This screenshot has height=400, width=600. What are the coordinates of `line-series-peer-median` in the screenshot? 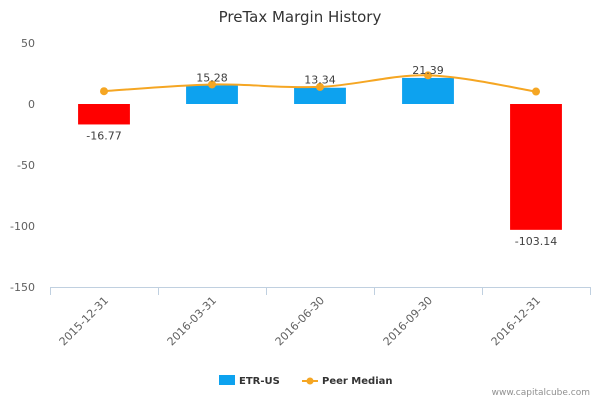 It's located at (320, 83).